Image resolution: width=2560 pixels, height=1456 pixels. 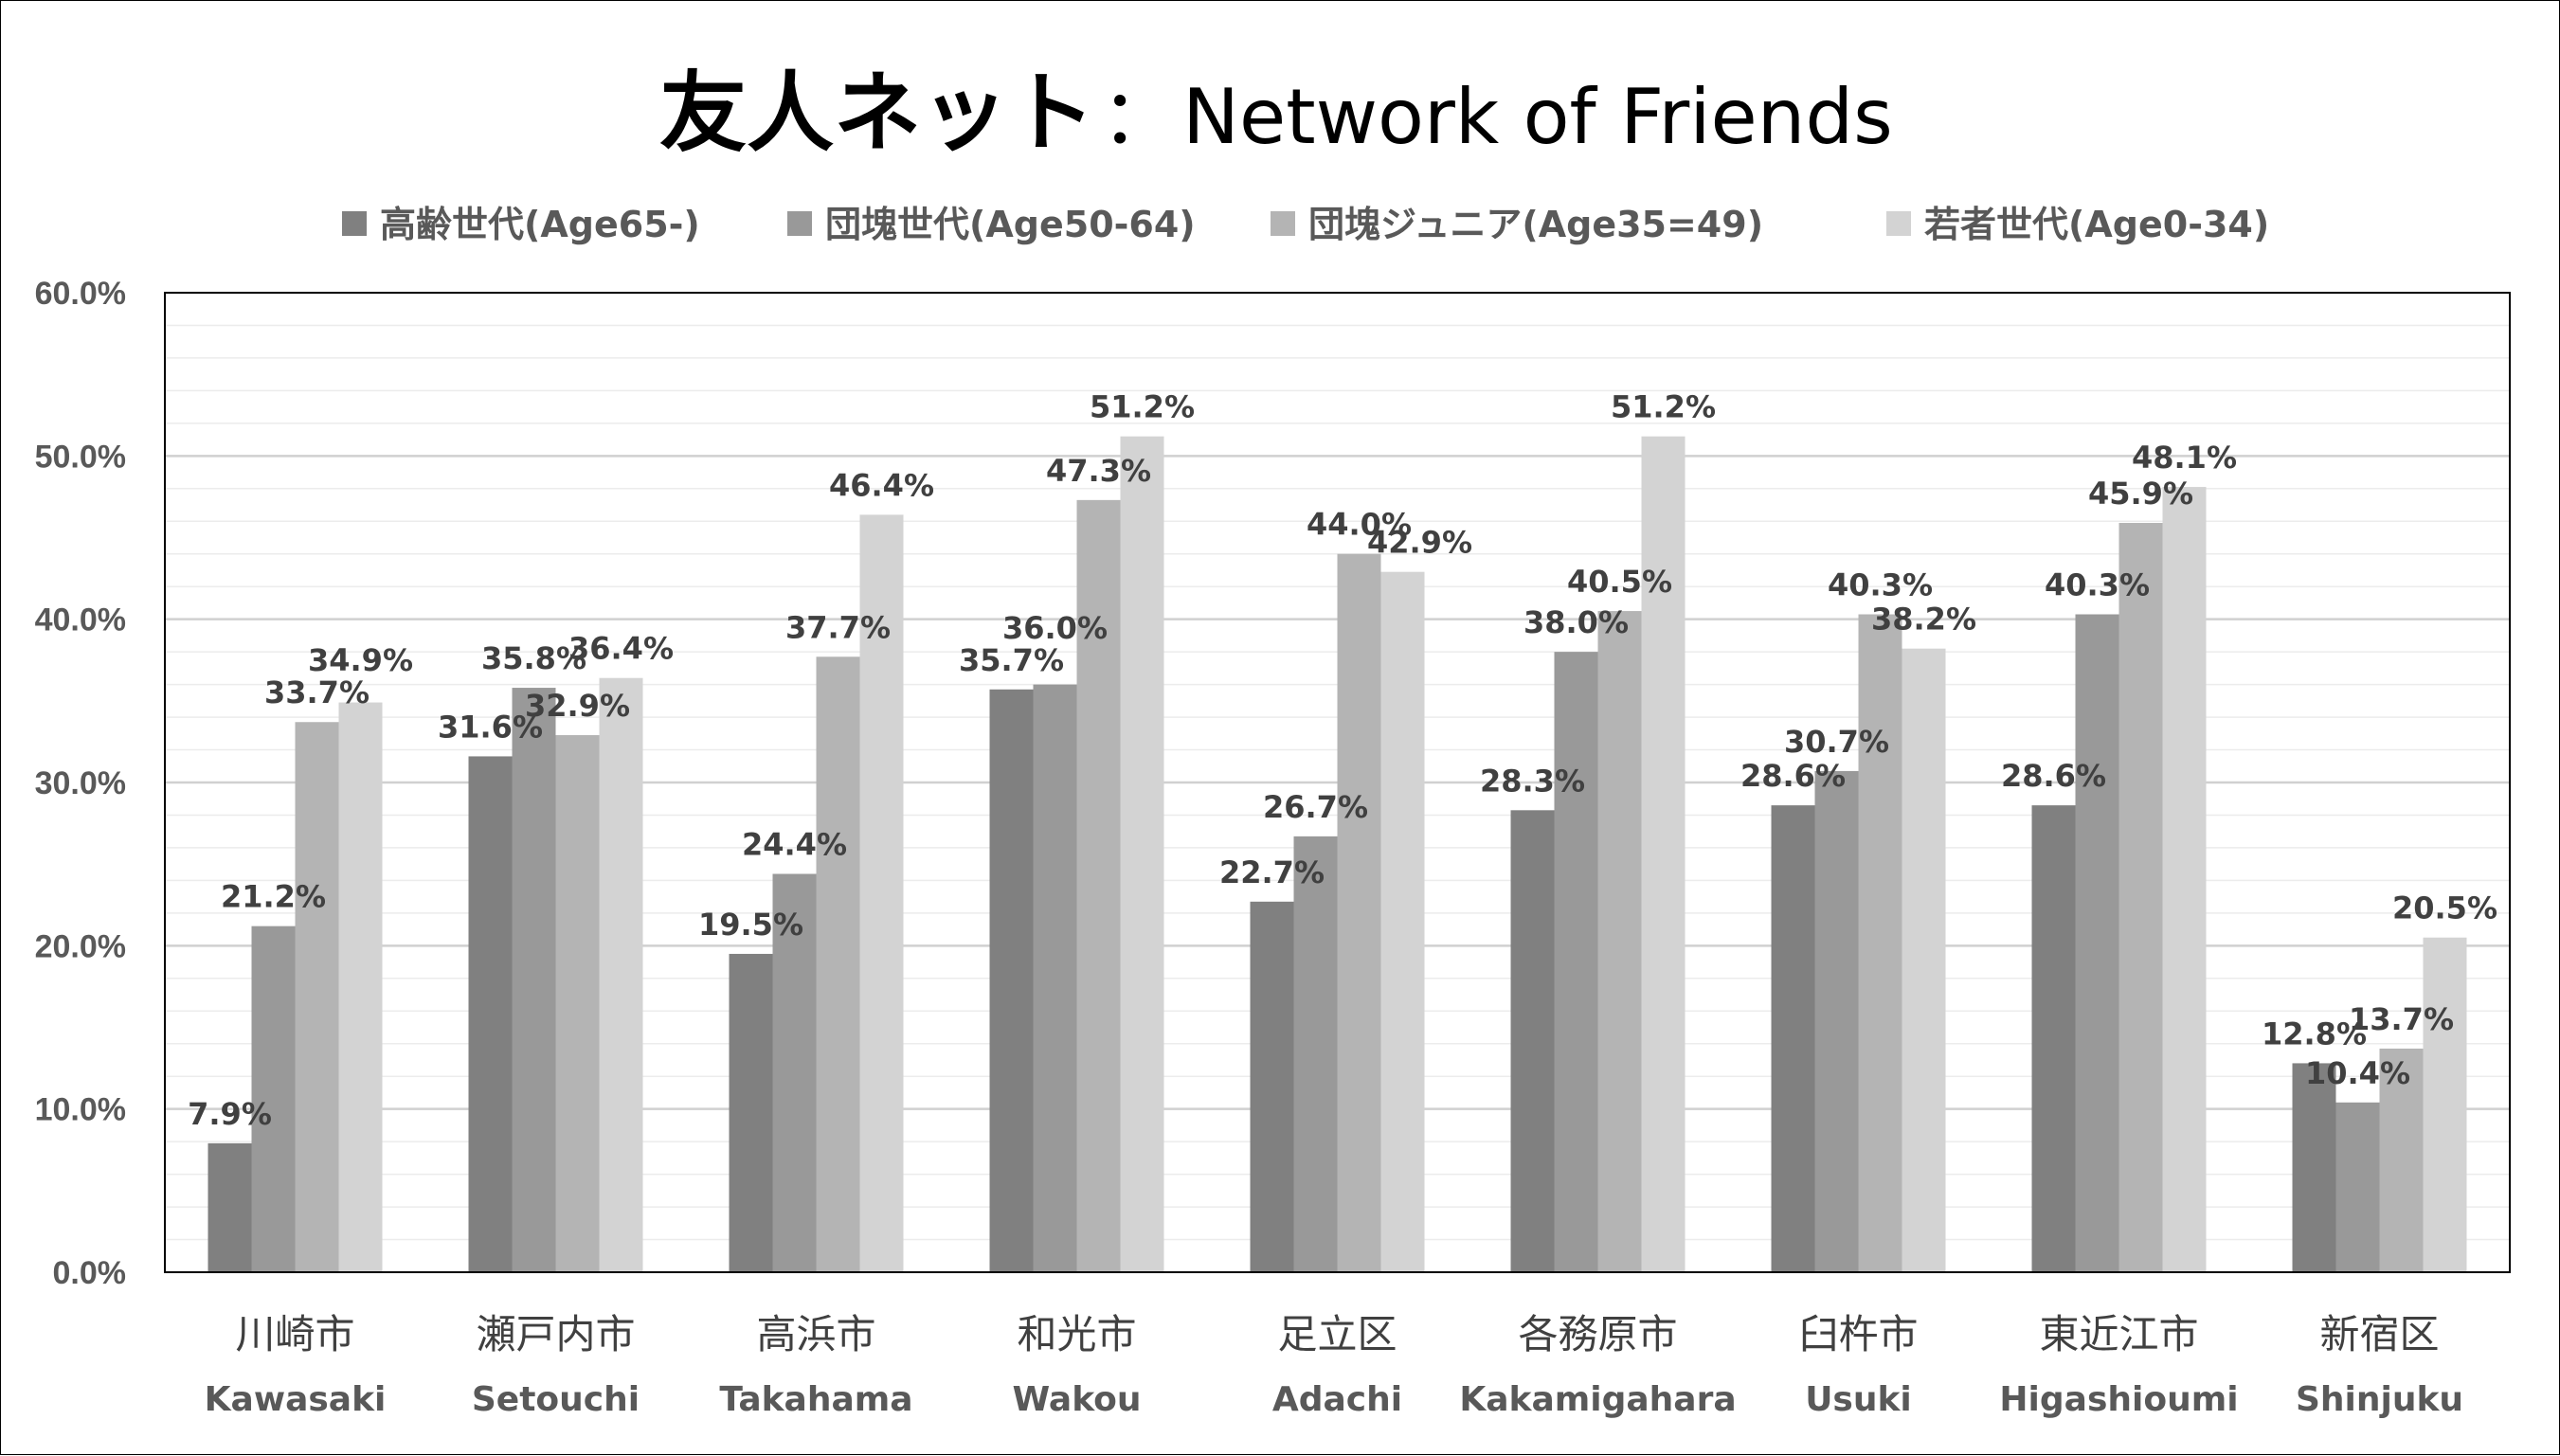 What do you see at coordinates (1419, 543) in the screenshot?
I see `data-label-3-4: 42.9%` at bounding box center [1419, 543].